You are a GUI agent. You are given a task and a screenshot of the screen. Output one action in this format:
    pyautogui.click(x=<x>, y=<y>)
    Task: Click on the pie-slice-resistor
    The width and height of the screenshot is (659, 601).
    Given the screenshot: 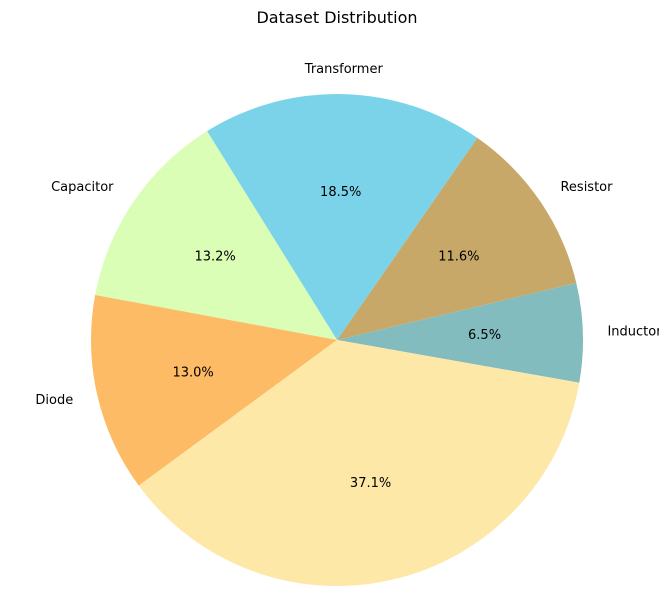 What is the action you would take?
    pyautogui.click(x=457, y=238)
    